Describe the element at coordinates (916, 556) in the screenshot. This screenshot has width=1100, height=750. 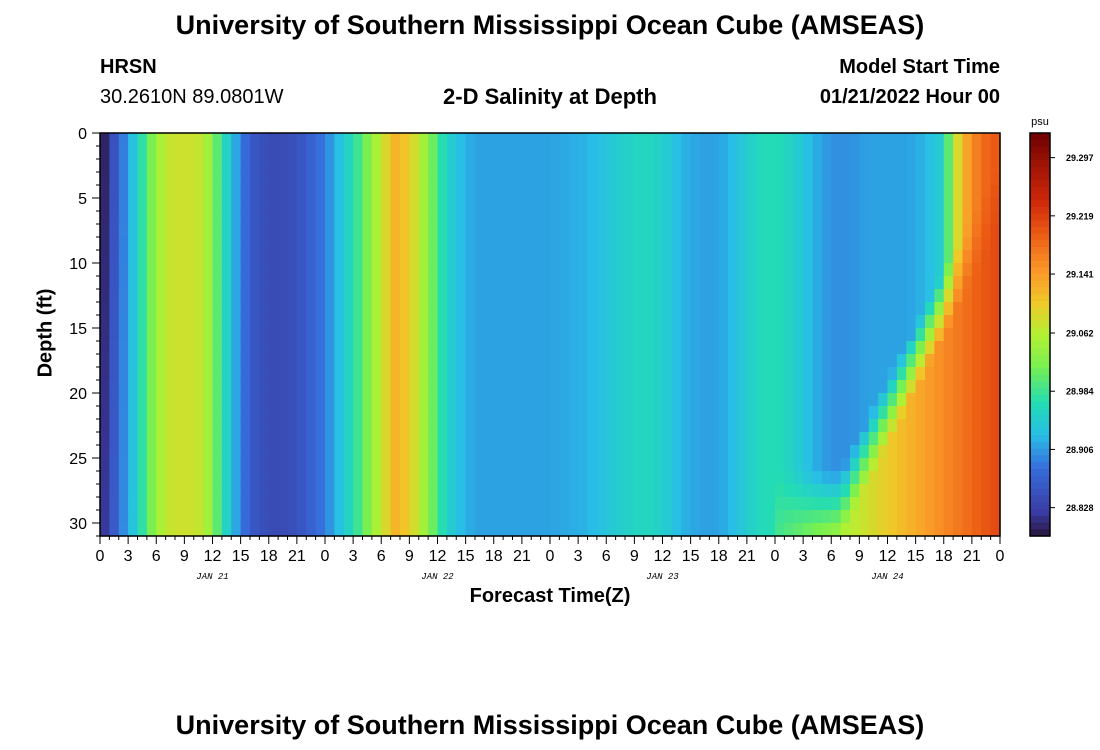
I see `x-tick-label: 15` at that location.